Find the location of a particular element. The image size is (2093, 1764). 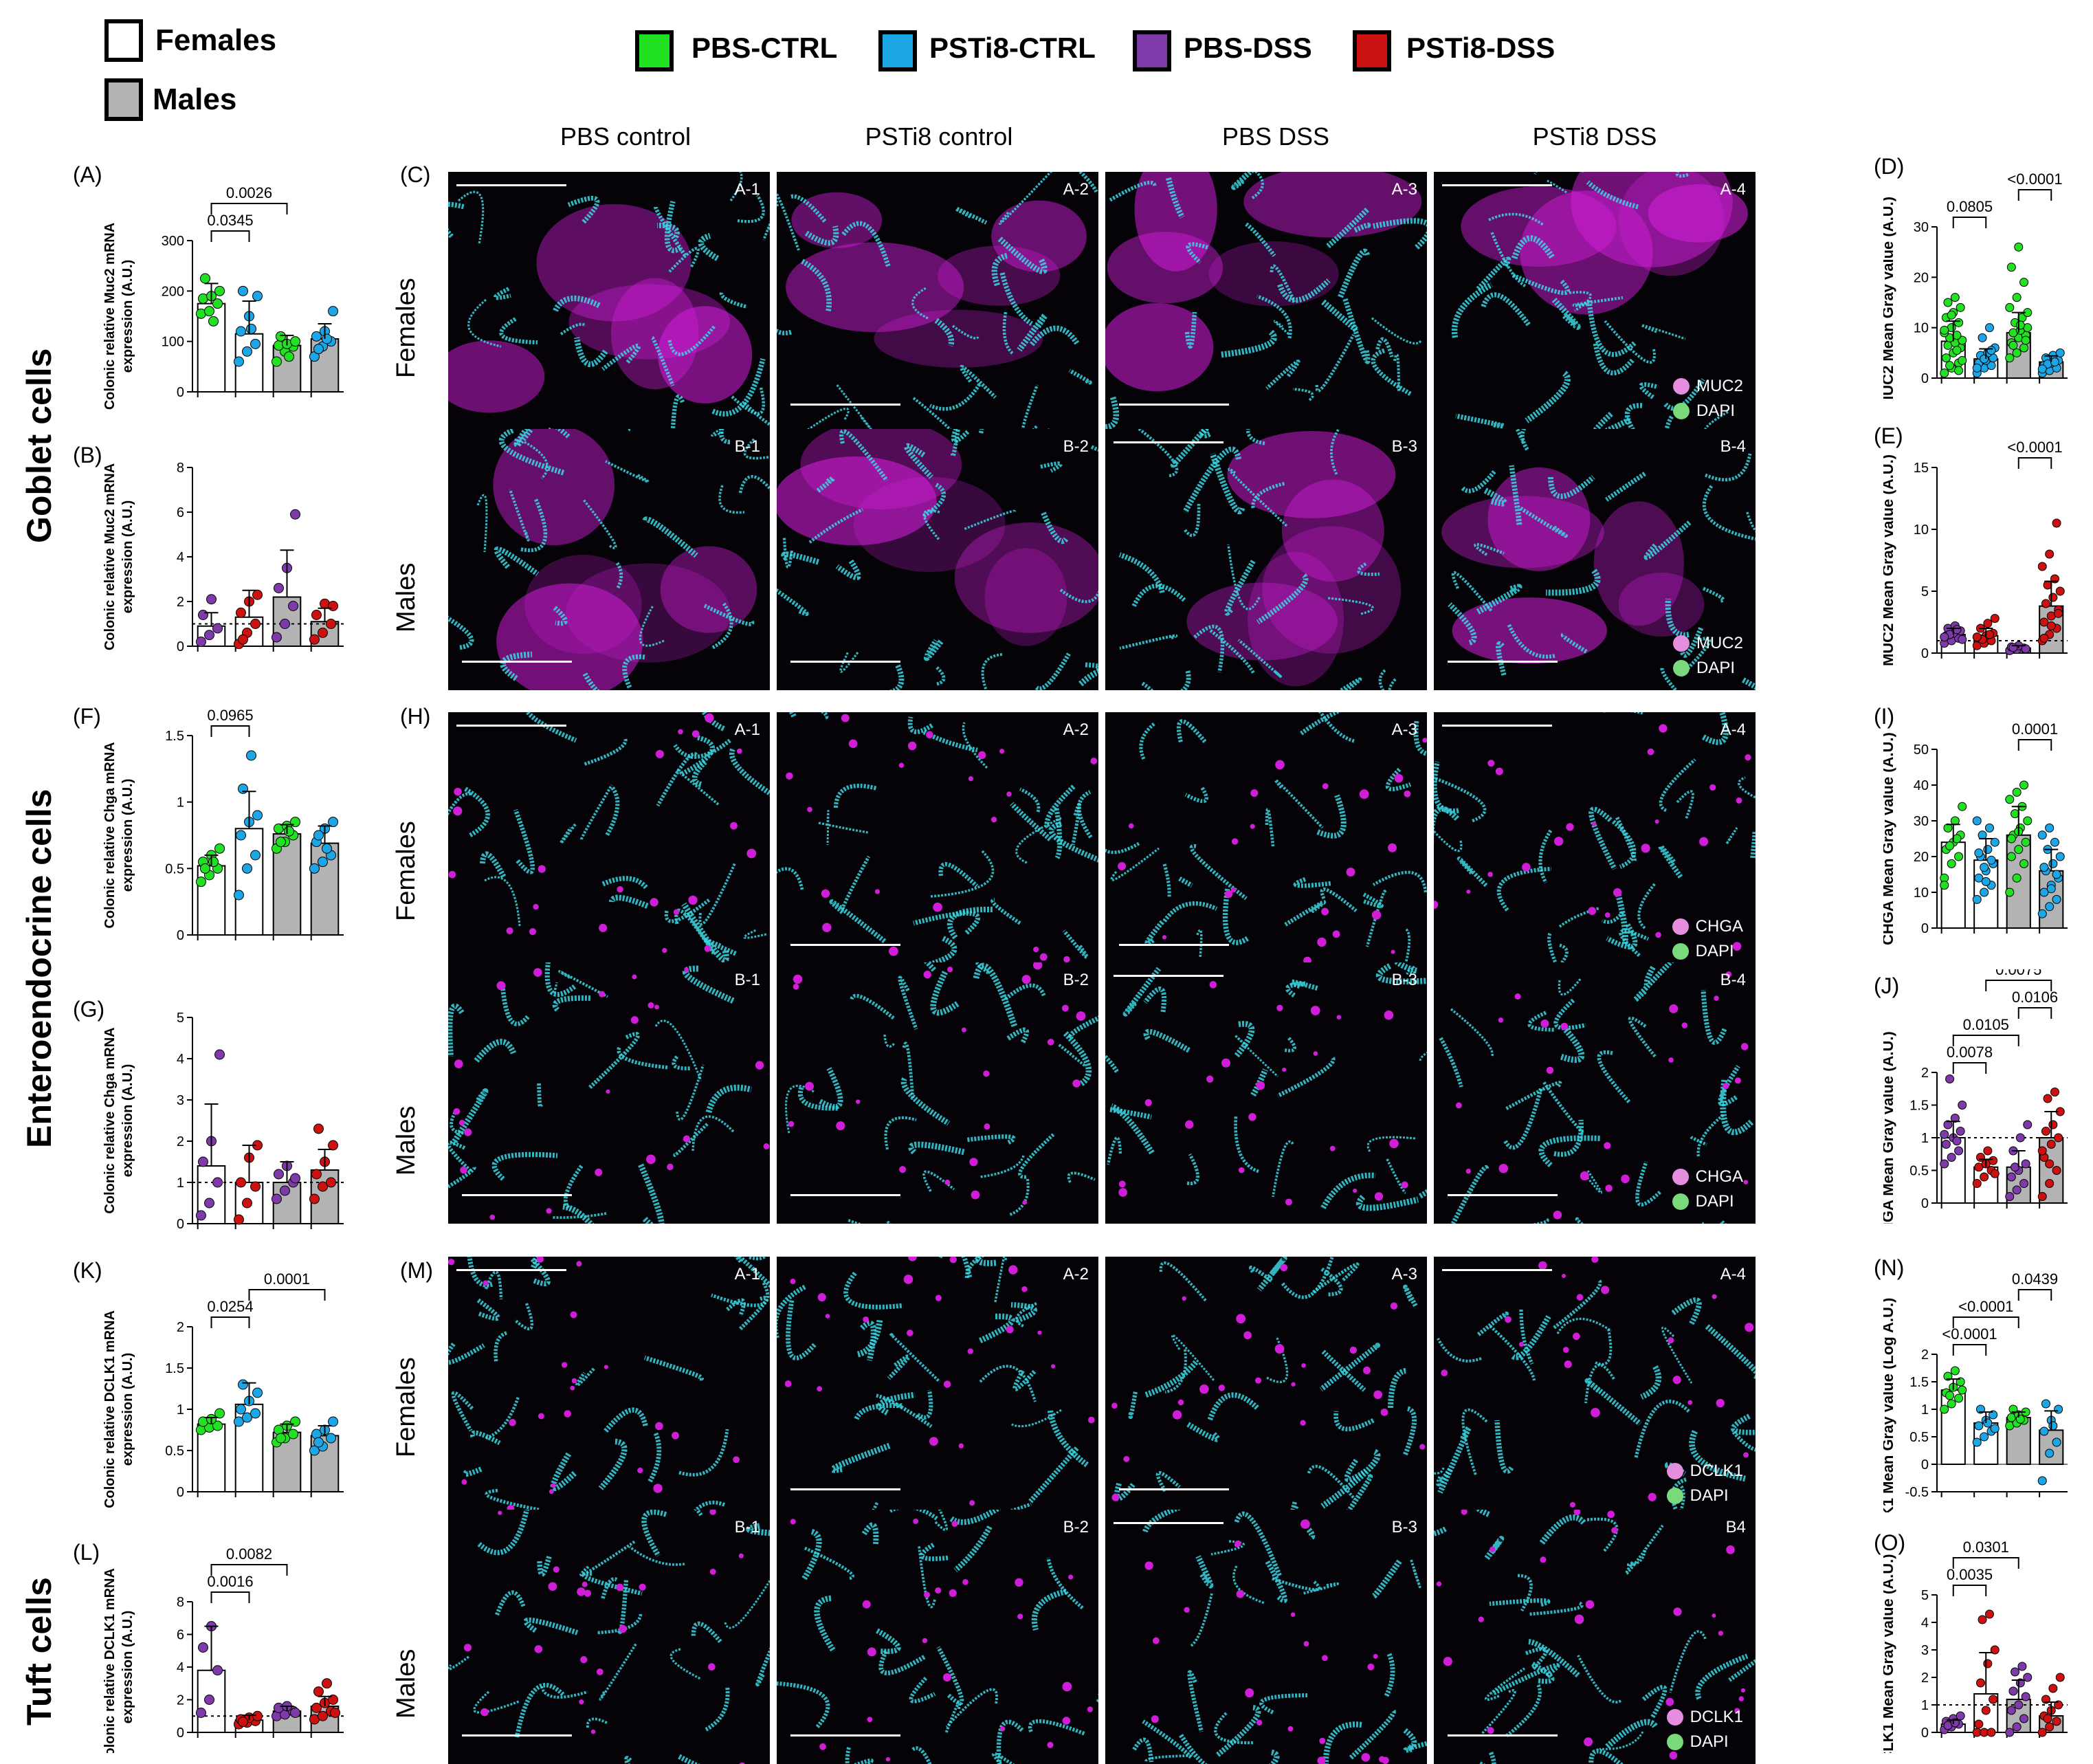

scale-bar is located at coordinates (845, 945).